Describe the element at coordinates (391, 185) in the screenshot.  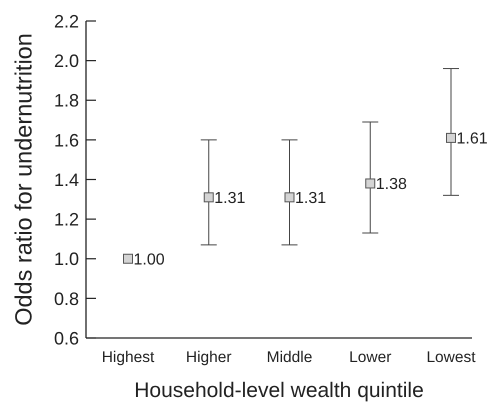
I see `data-label: 1.38` at that location.